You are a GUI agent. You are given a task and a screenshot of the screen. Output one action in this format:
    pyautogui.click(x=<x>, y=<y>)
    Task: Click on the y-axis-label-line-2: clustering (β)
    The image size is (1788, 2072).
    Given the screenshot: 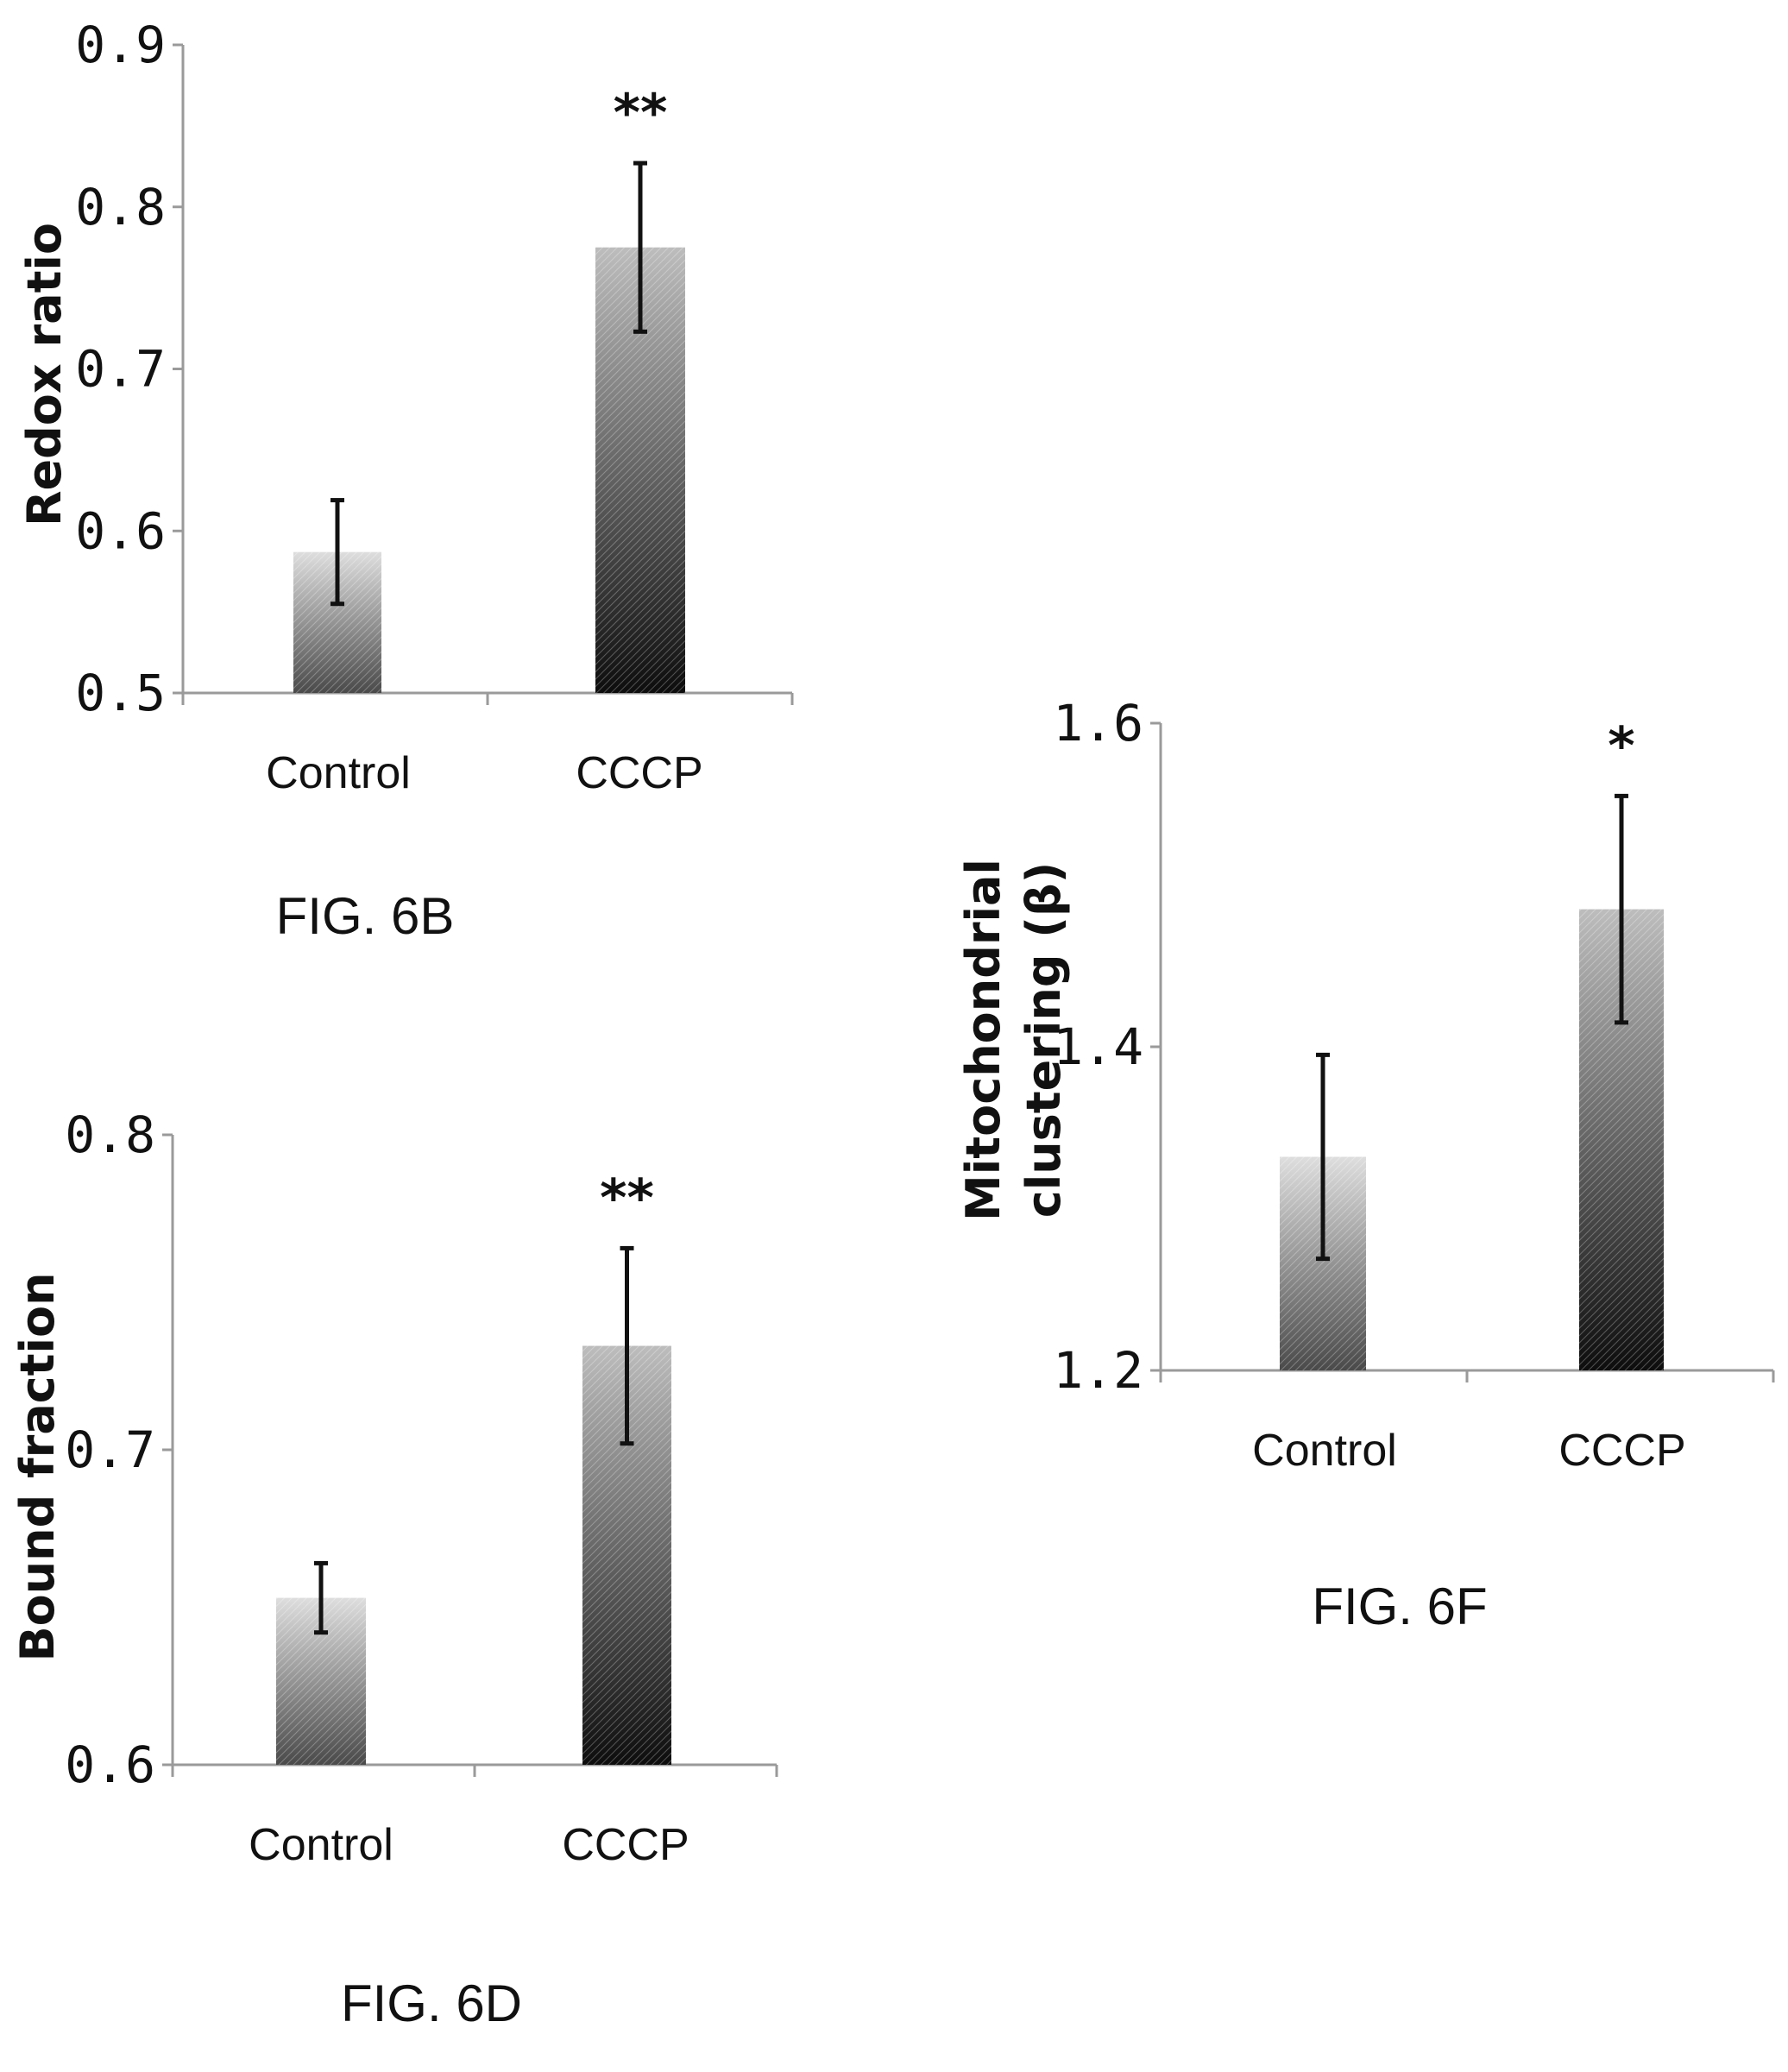 What is the action you would take?
    pyautogui.click(x=1044, y=1040)
    